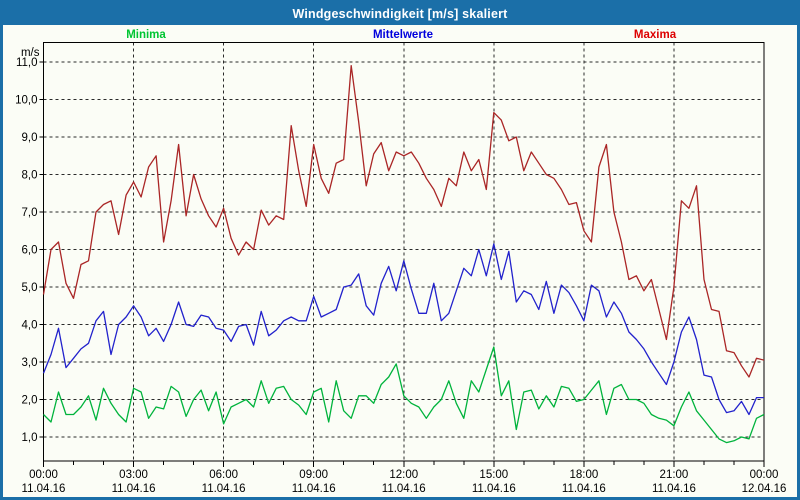  Describe the element at coordinates (133, 475) in the screenshot. I see `x-axis-time-label: 03:00` at that location.